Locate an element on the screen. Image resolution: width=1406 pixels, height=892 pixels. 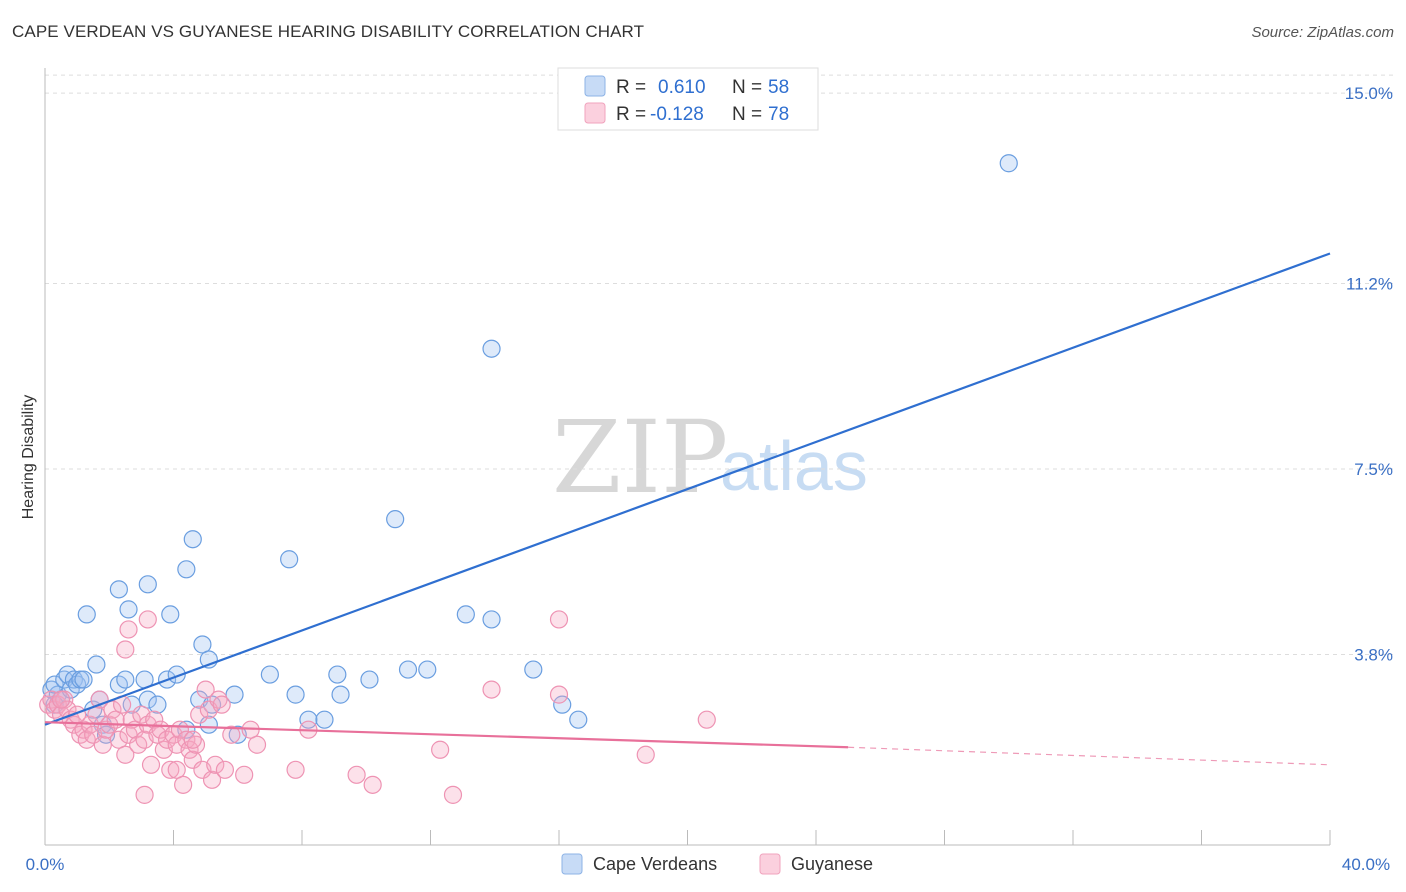
x-tick-marks is located at coordinates (687, 837).